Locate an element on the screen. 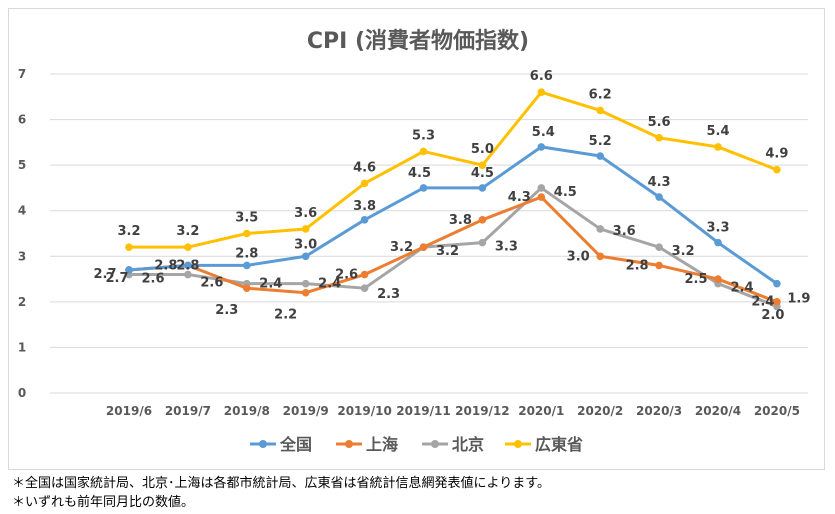 The image size is (835, 514). data-label: 4.6 is located at coordinates (364, 167).